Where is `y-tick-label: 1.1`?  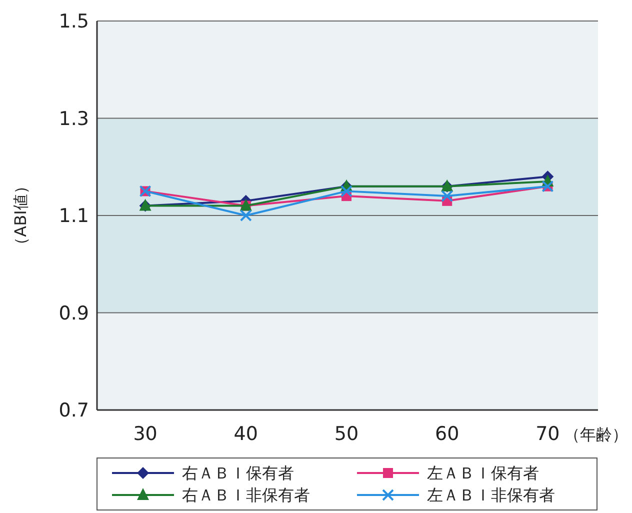
y-tick-label: 1.1 is located at coordinates (73, 216).